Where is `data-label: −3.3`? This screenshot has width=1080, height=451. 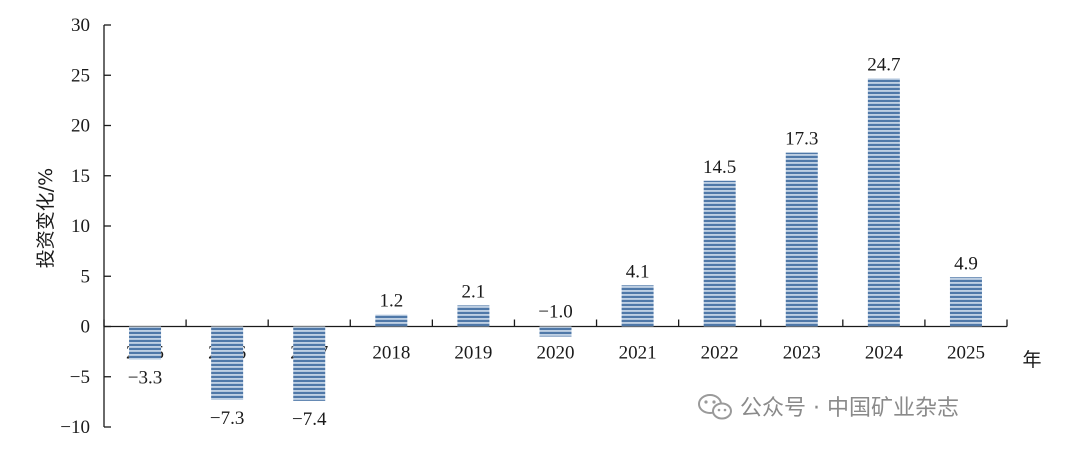 data-label: −3.3 is located at coordinates (145, 378).